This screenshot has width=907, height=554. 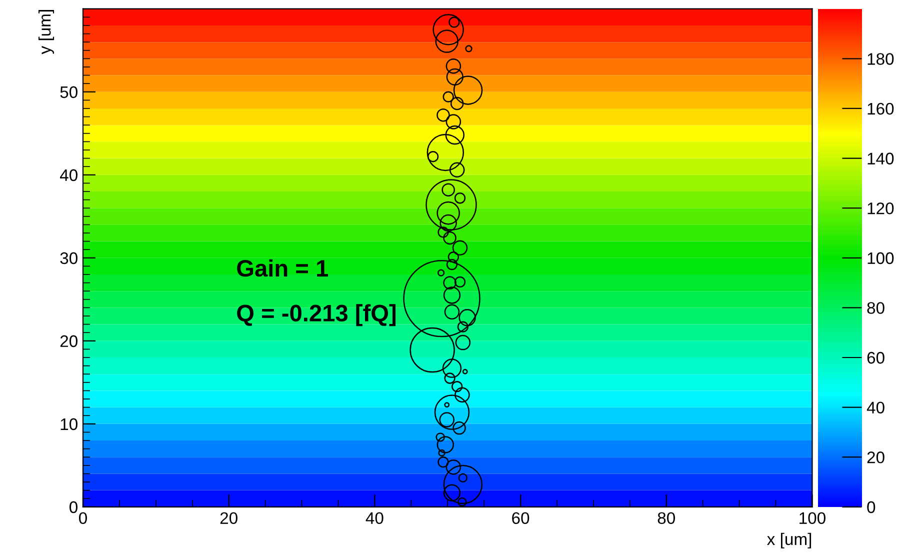 What do you see at coordinates (881, 108) in the screenshot?
I see `color-bar-label: 160` at bounding box center [881, 108].